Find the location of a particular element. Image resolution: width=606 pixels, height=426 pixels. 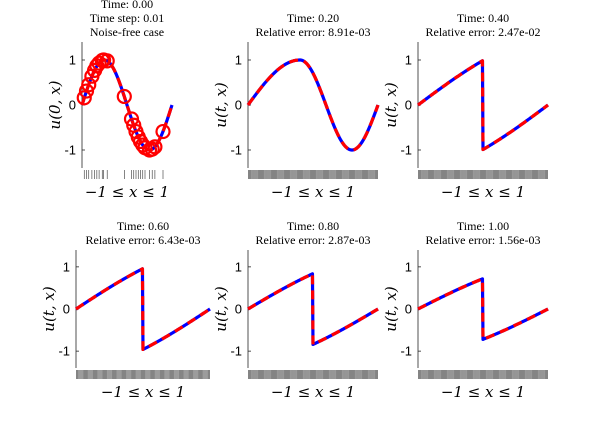

chart-title-line: Time: 0.60 is located at coordinates (143, 226).